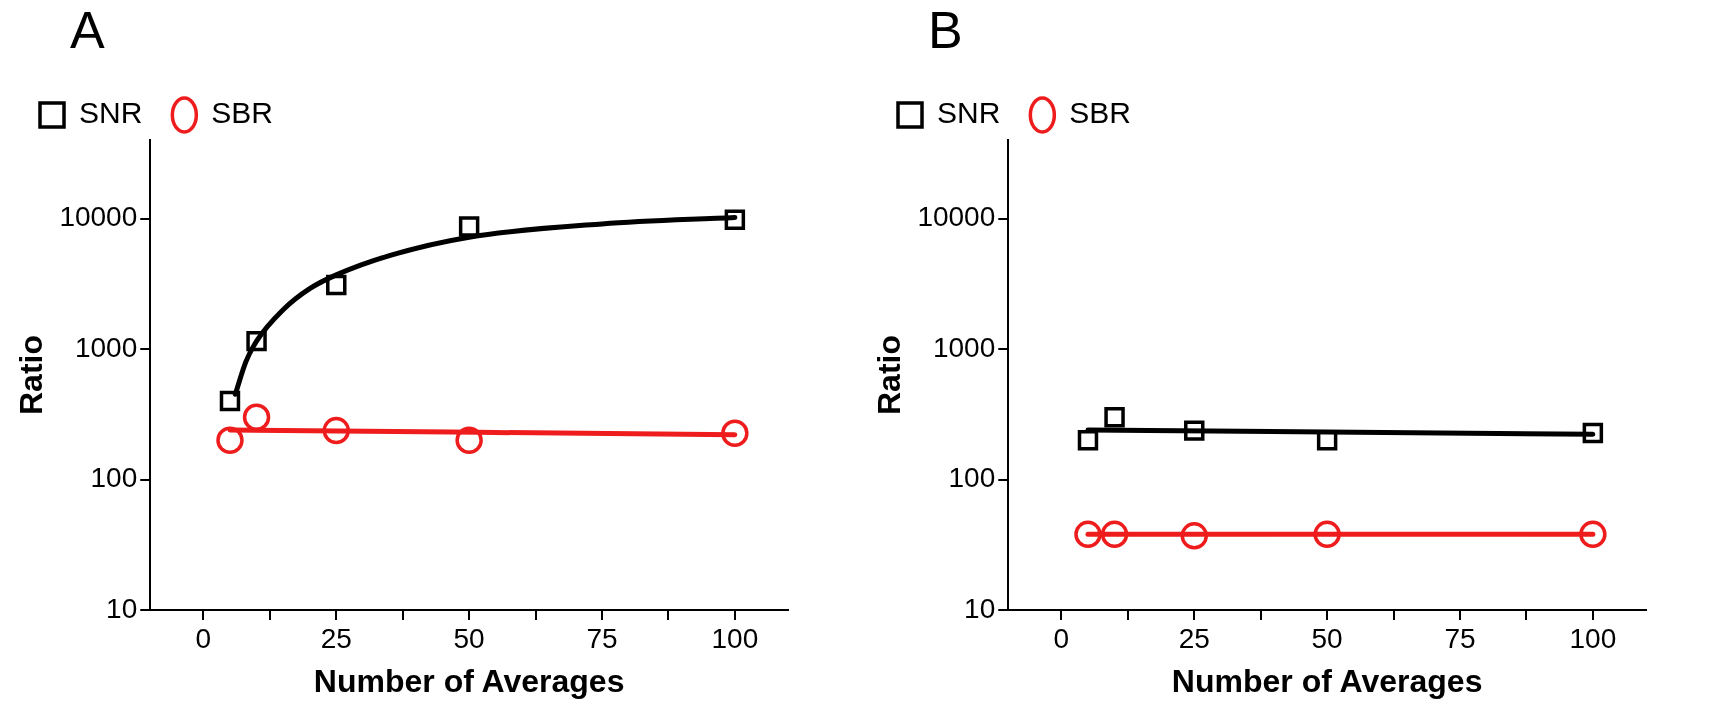 The height and width of the screenshot is (716, 1716). What do you see at coordinates (87, 30) in the screenshot?
I see `chart-title: A` at bounding box center [87, 30].